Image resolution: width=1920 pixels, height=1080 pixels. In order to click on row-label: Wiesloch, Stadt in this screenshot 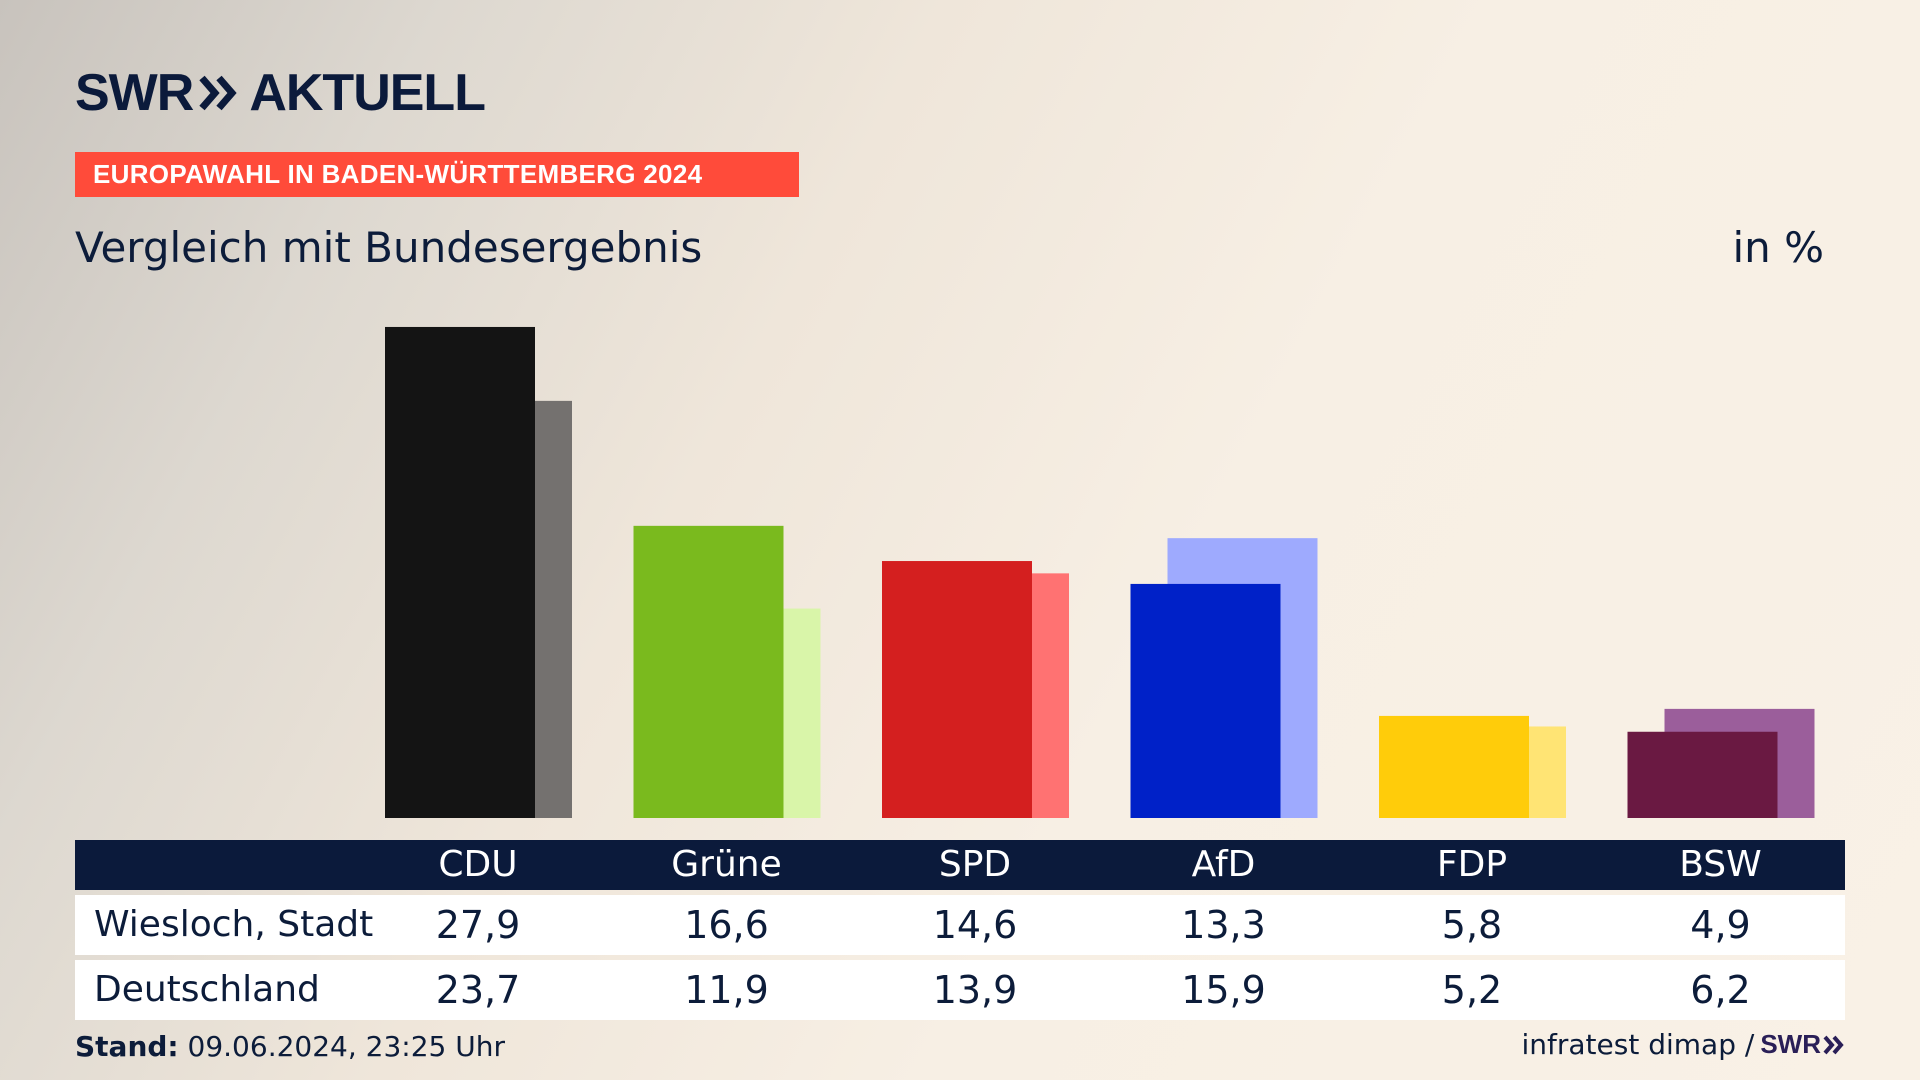, I will do `click(234, 924)`.